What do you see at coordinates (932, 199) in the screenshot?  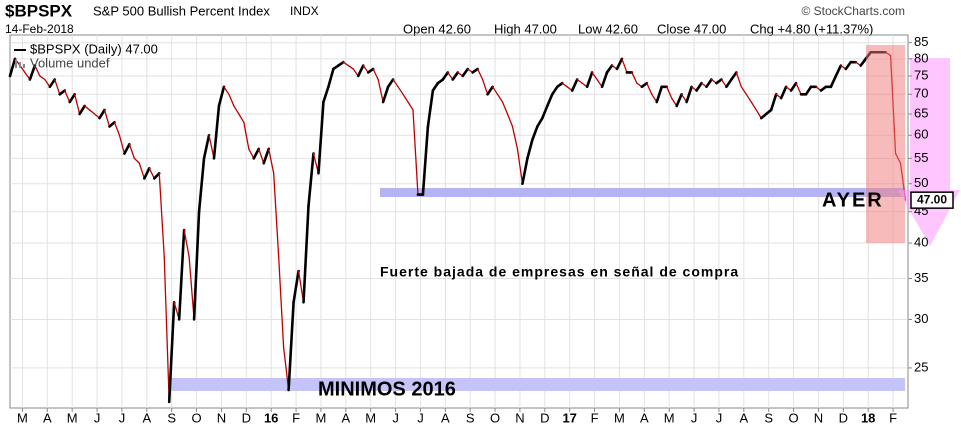 I see `last-value-label: 47.00` at bounding box center [932, 199].